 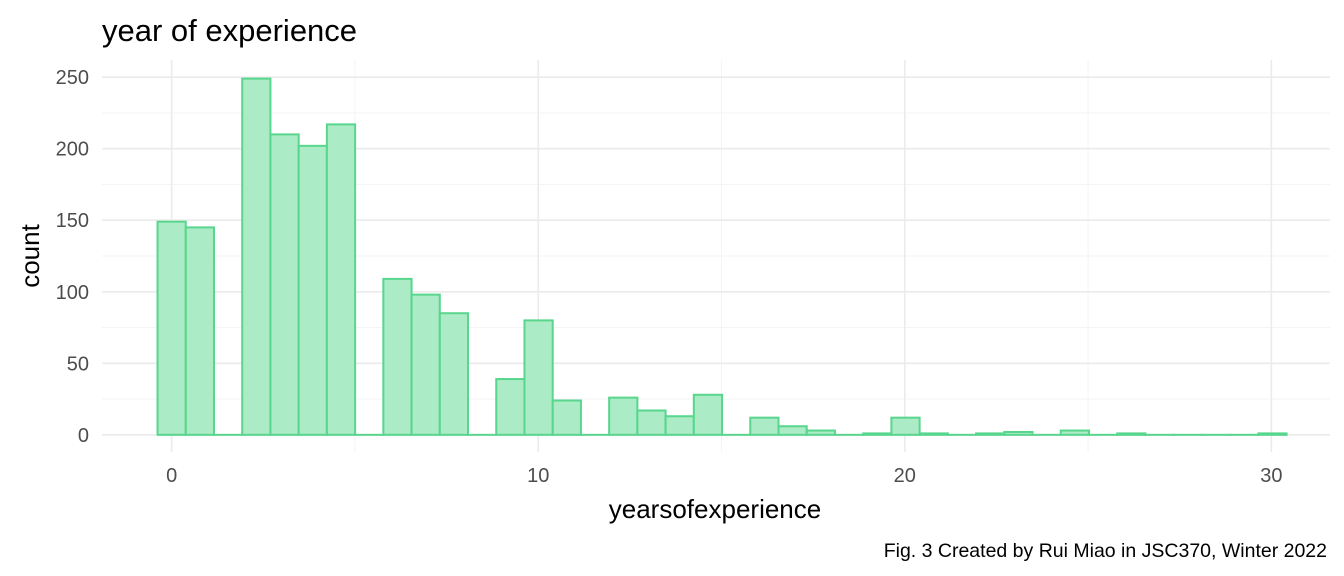 I want to click on x-tick-label: 10, so click(x=538, y=476).